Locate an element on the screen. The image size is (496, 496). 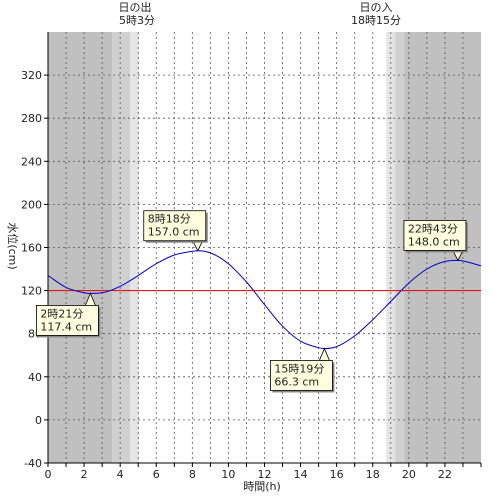
x-tick-label: 20 is located at coordinates (409, 474).